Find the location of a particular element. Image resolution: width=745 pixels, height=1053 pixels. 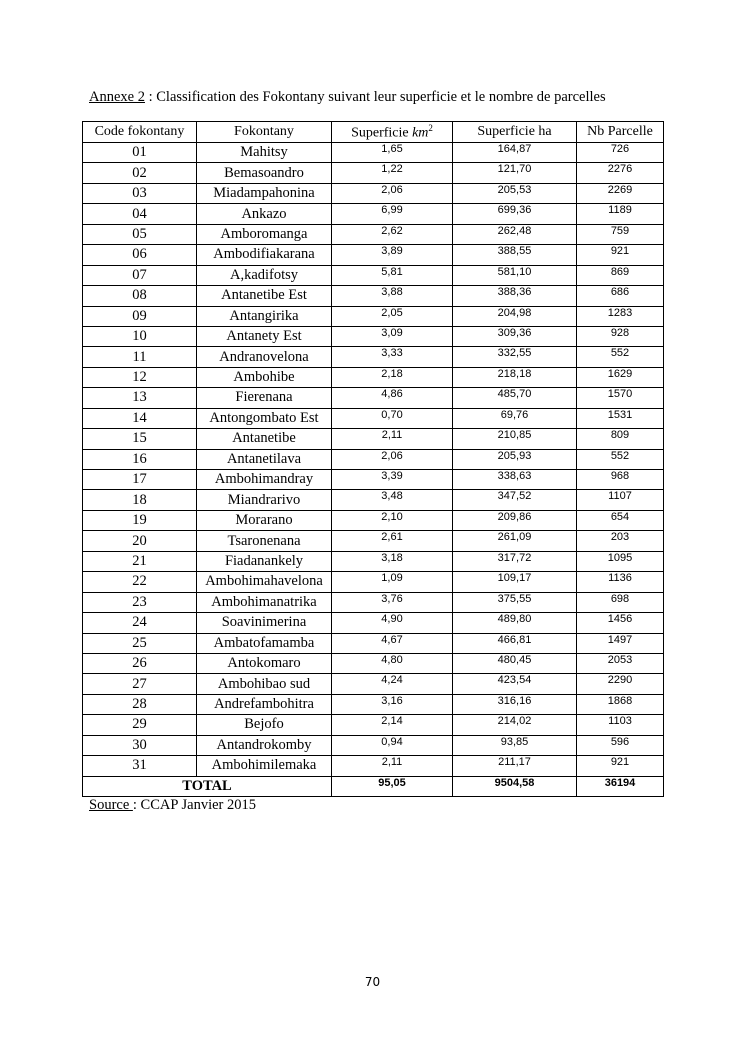

cell-code: 01 is located at coordinates (139, 152).